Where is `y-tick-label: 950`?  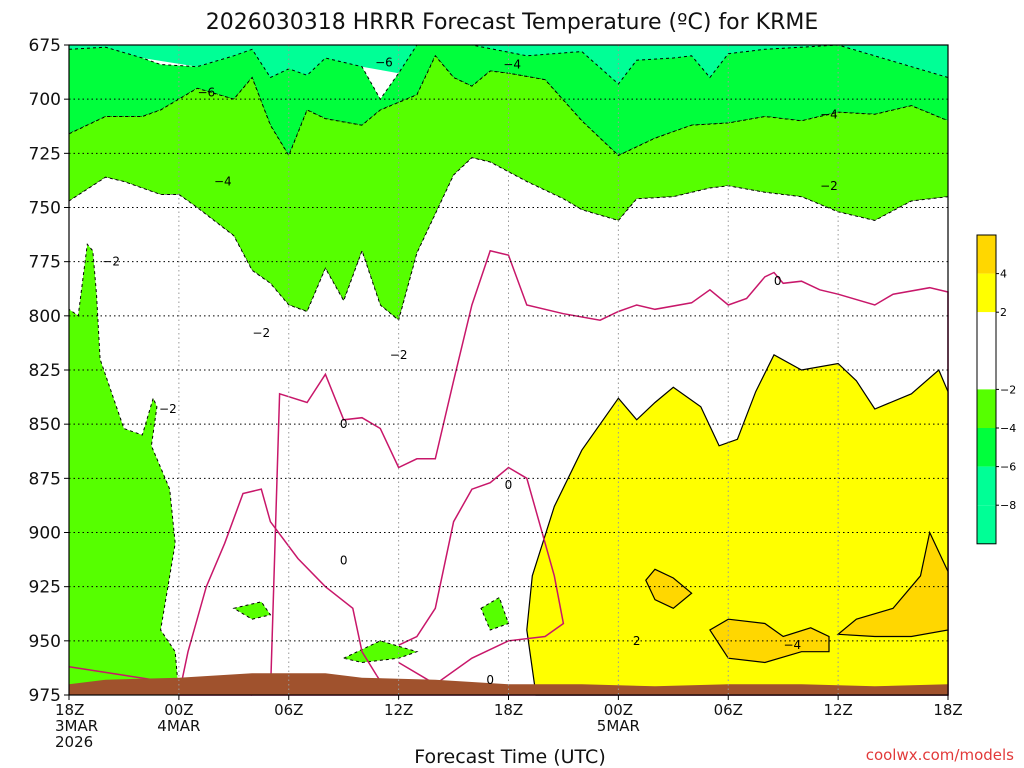 y-tick-label: 950 is located at coordinates (45, 642).